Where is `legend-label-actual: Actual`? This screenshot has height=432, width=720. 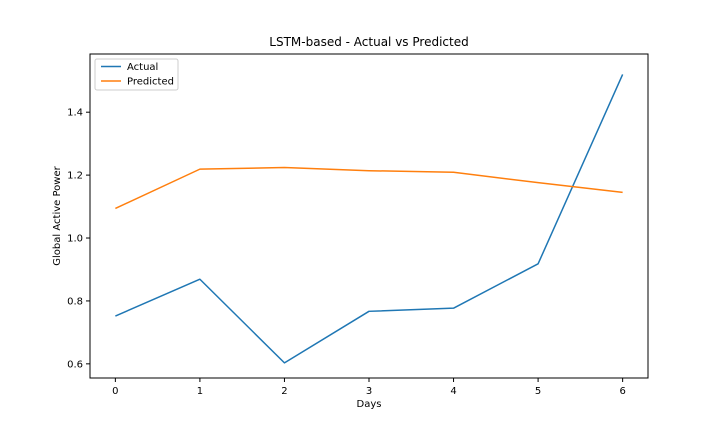 legend-label-actual: Actual is located at coordinates (142, 67).